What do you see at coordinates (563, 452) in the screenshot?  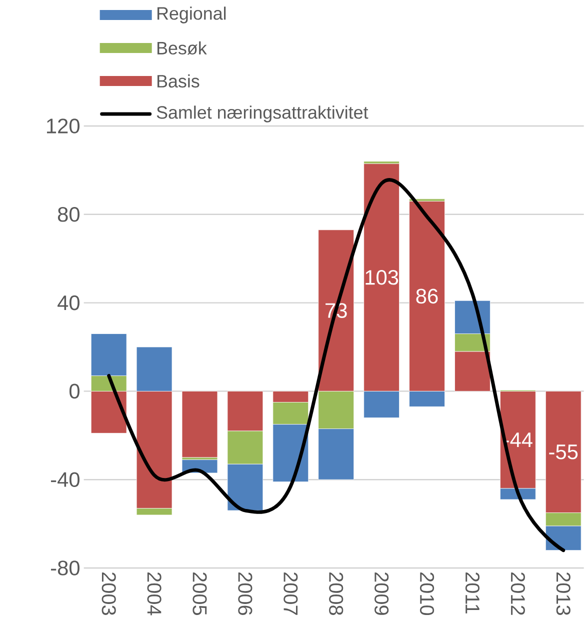 I see `data-label: -55` at bounding box center [563, 452].